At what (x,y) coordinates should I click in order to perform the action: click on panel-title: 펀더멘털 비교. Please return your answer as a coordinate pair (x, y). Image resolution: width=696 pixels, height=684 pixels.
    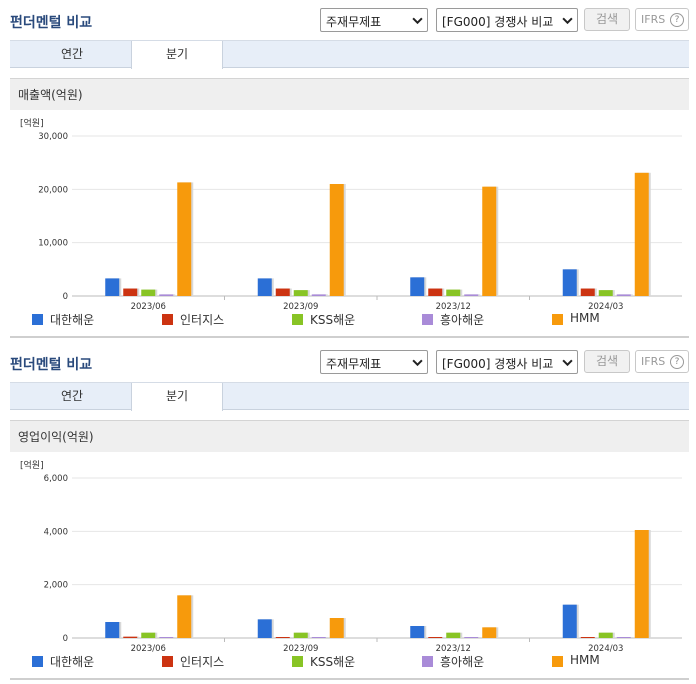
    Looking at the image, I should click on (51, 23).